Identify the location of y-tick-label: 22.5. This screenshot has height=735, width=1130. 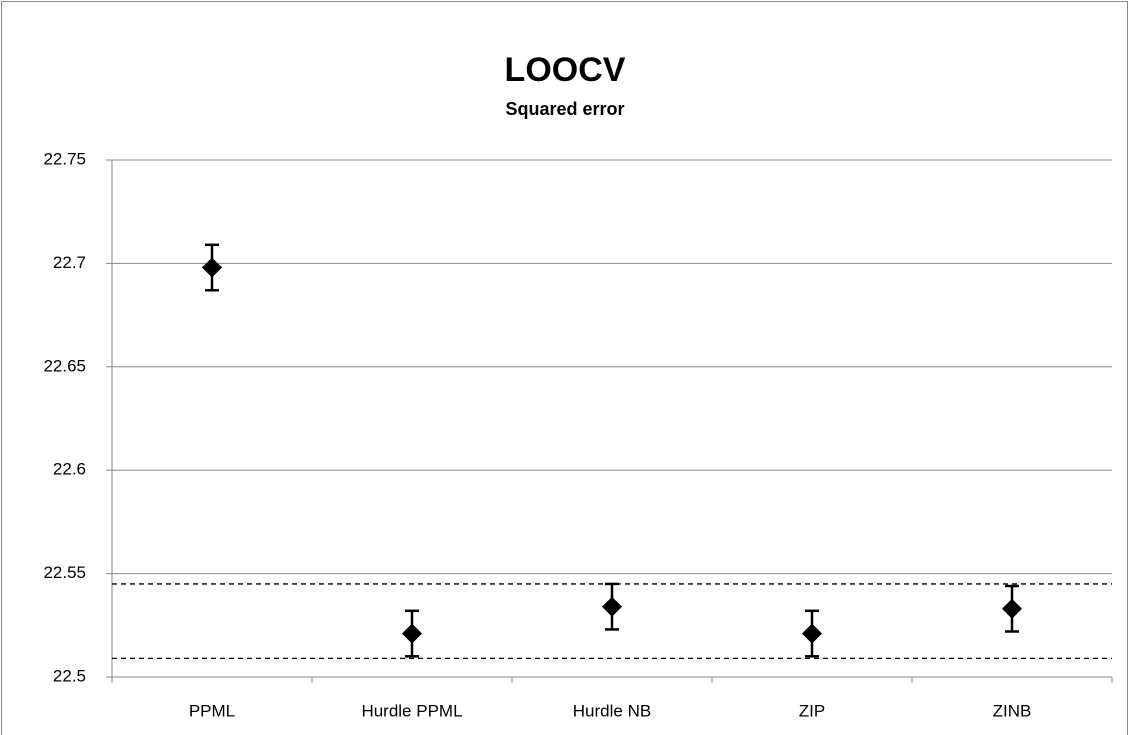
(69, 675).